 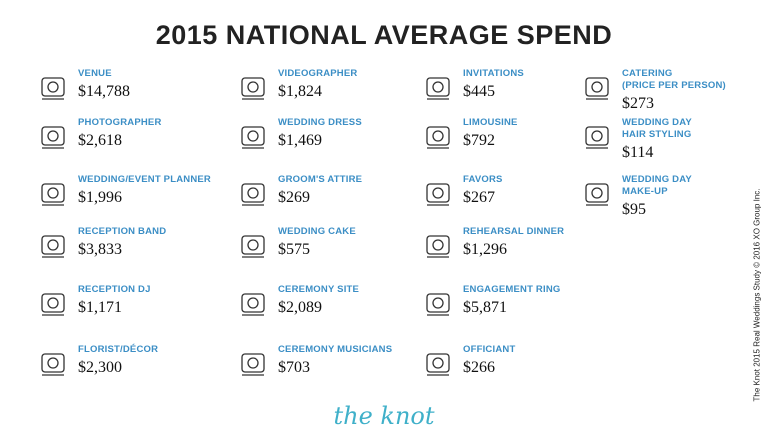 I want to click on spend-item: RECEPTION BAND $3,833, so click(x=122, y=242).